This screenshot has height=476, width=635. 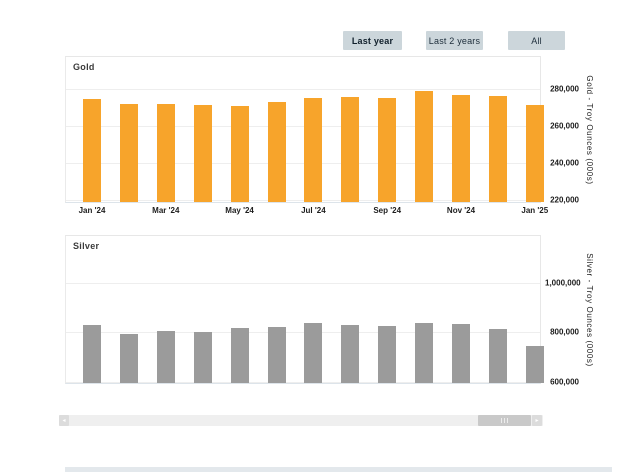 I want to click on gold-bar-Jan '24, so click(x=92, y=150).